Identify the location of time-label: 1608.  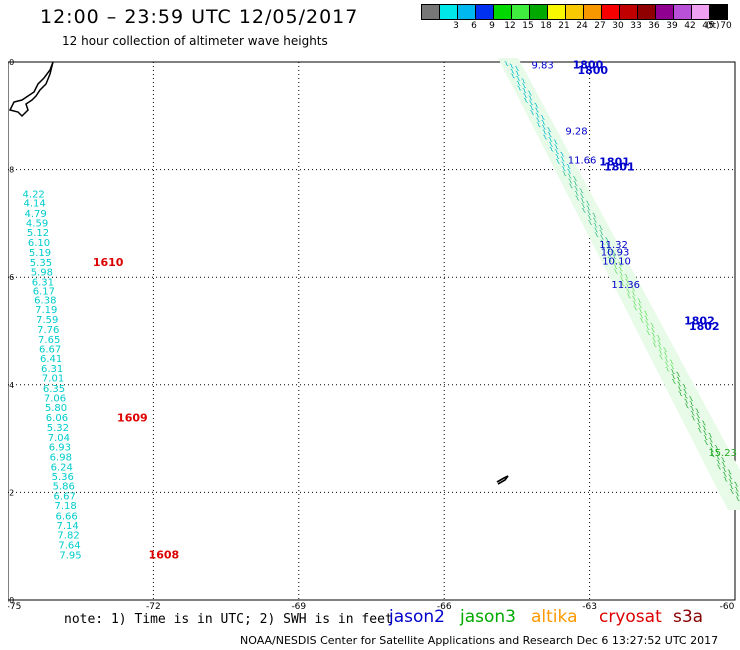
(164, 555).